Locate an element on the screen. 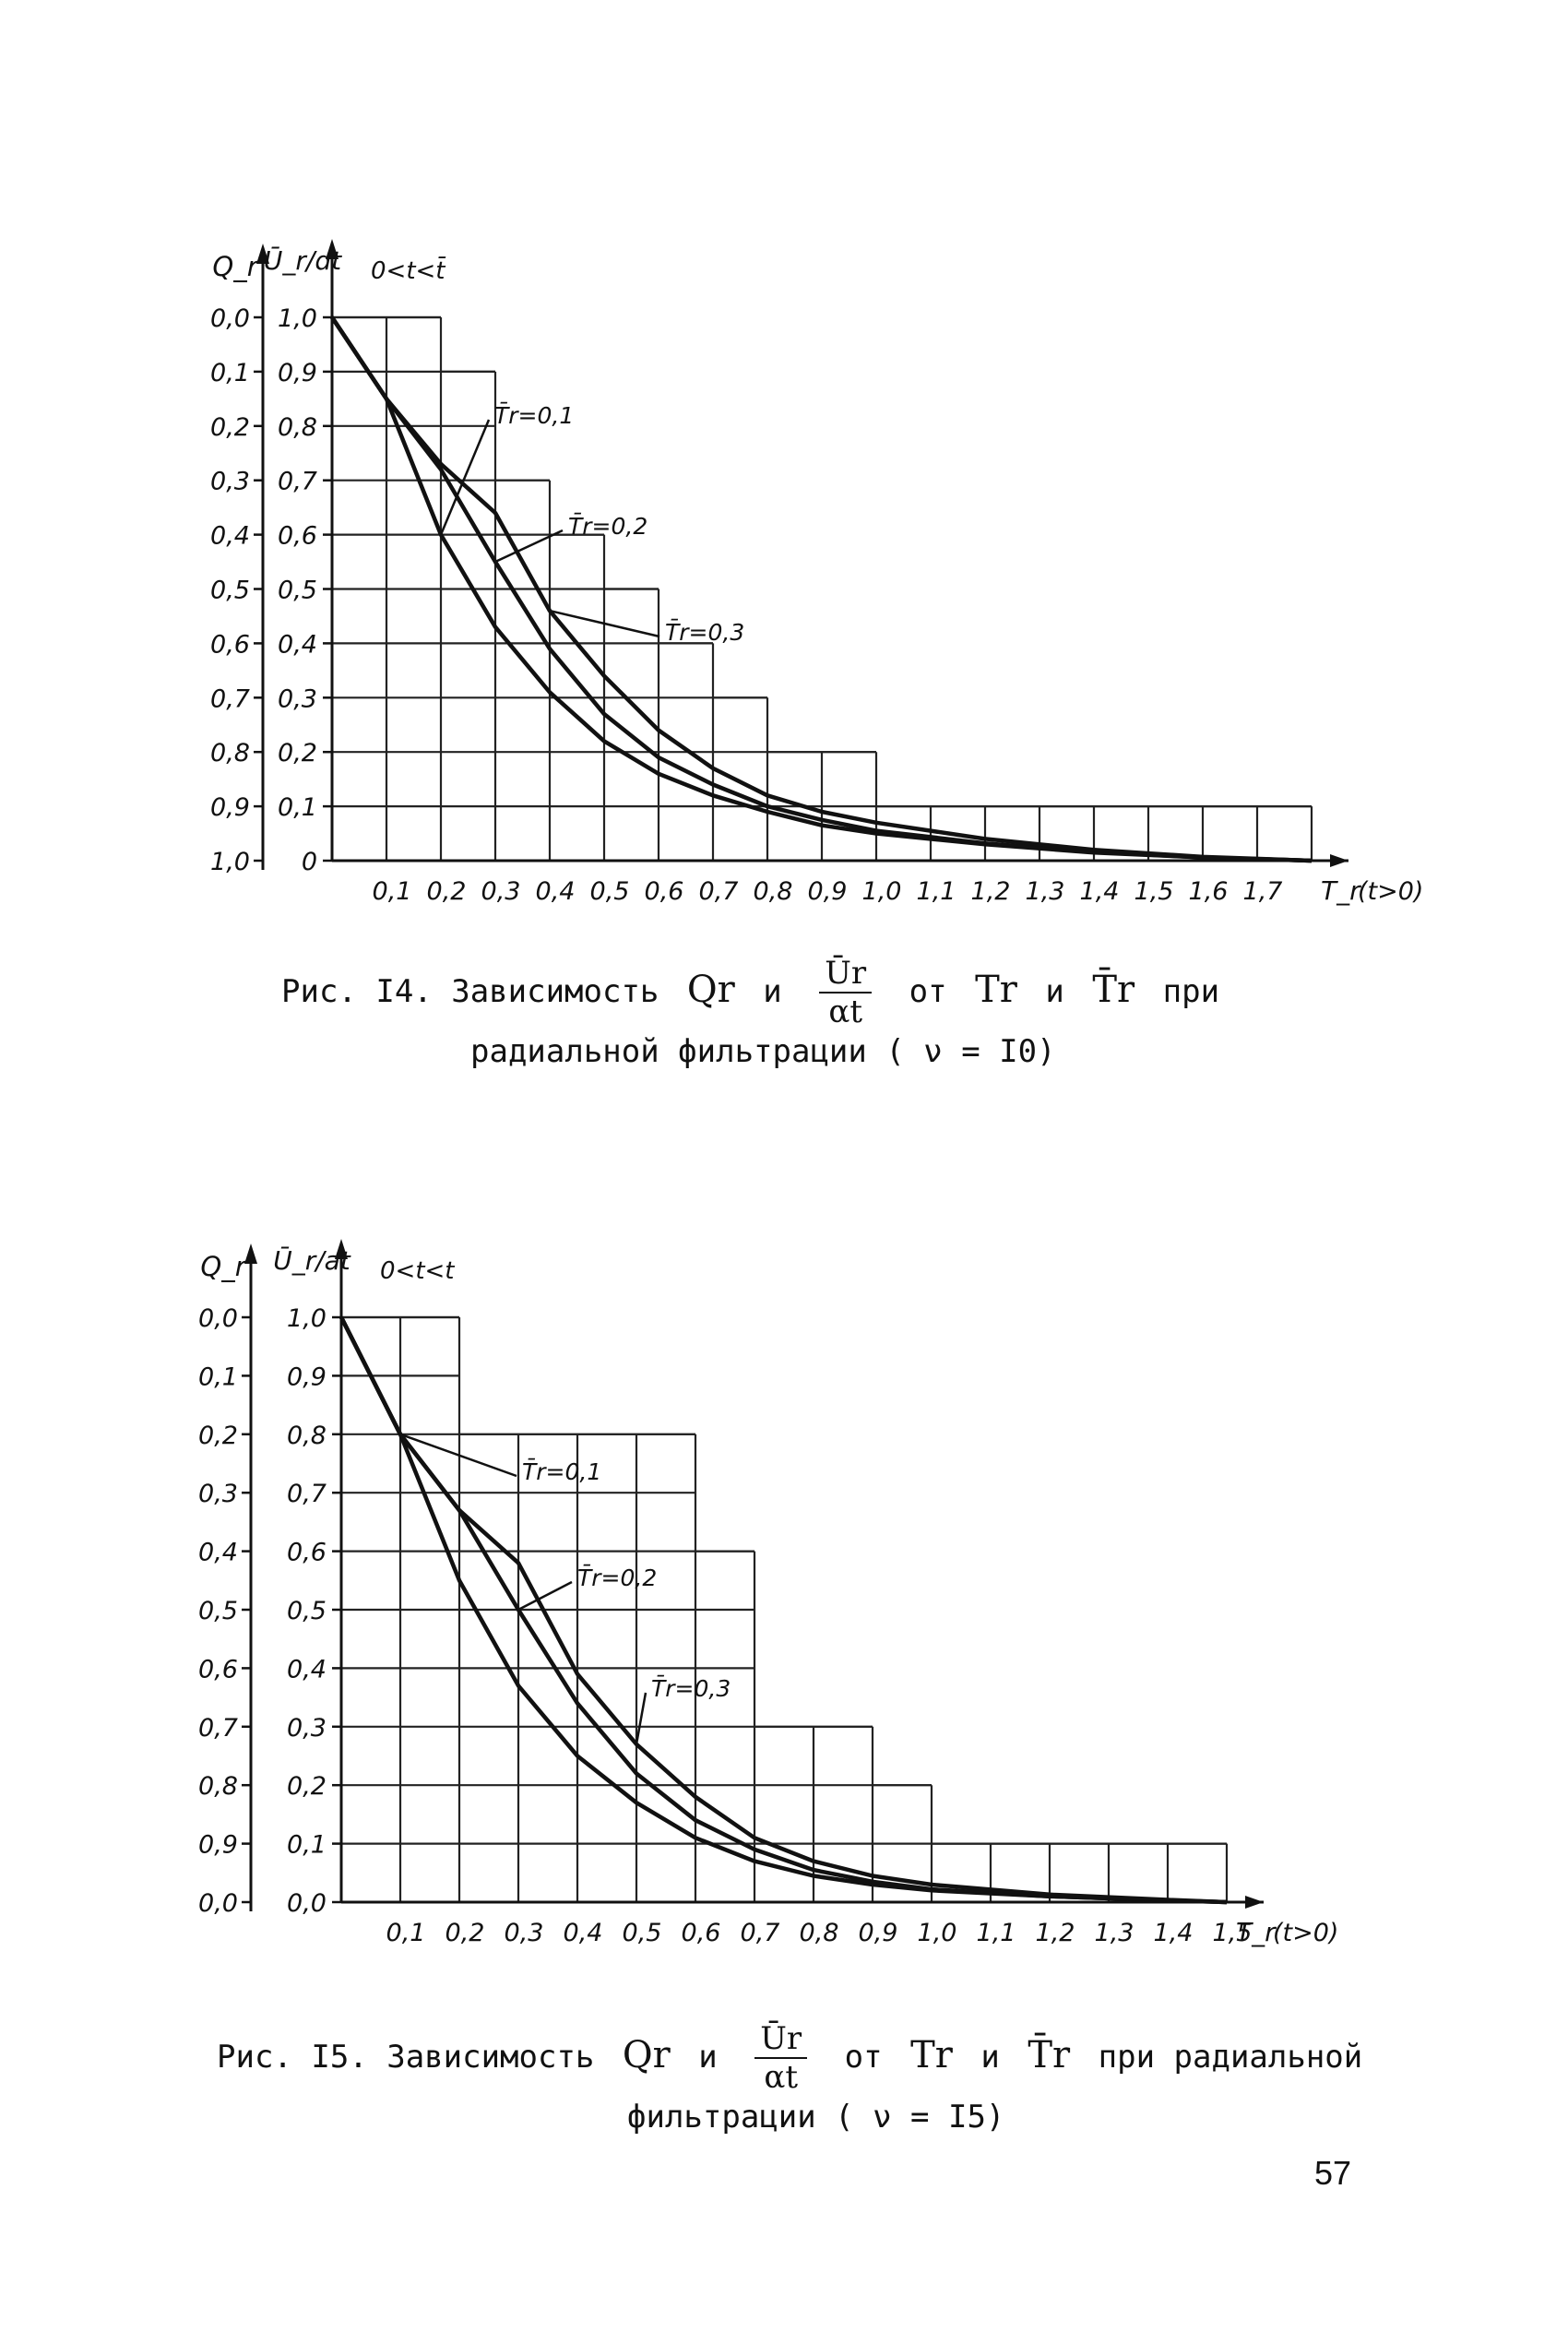  u-axis-tick-label: 0,6 is located at coordinates (307, 1553).